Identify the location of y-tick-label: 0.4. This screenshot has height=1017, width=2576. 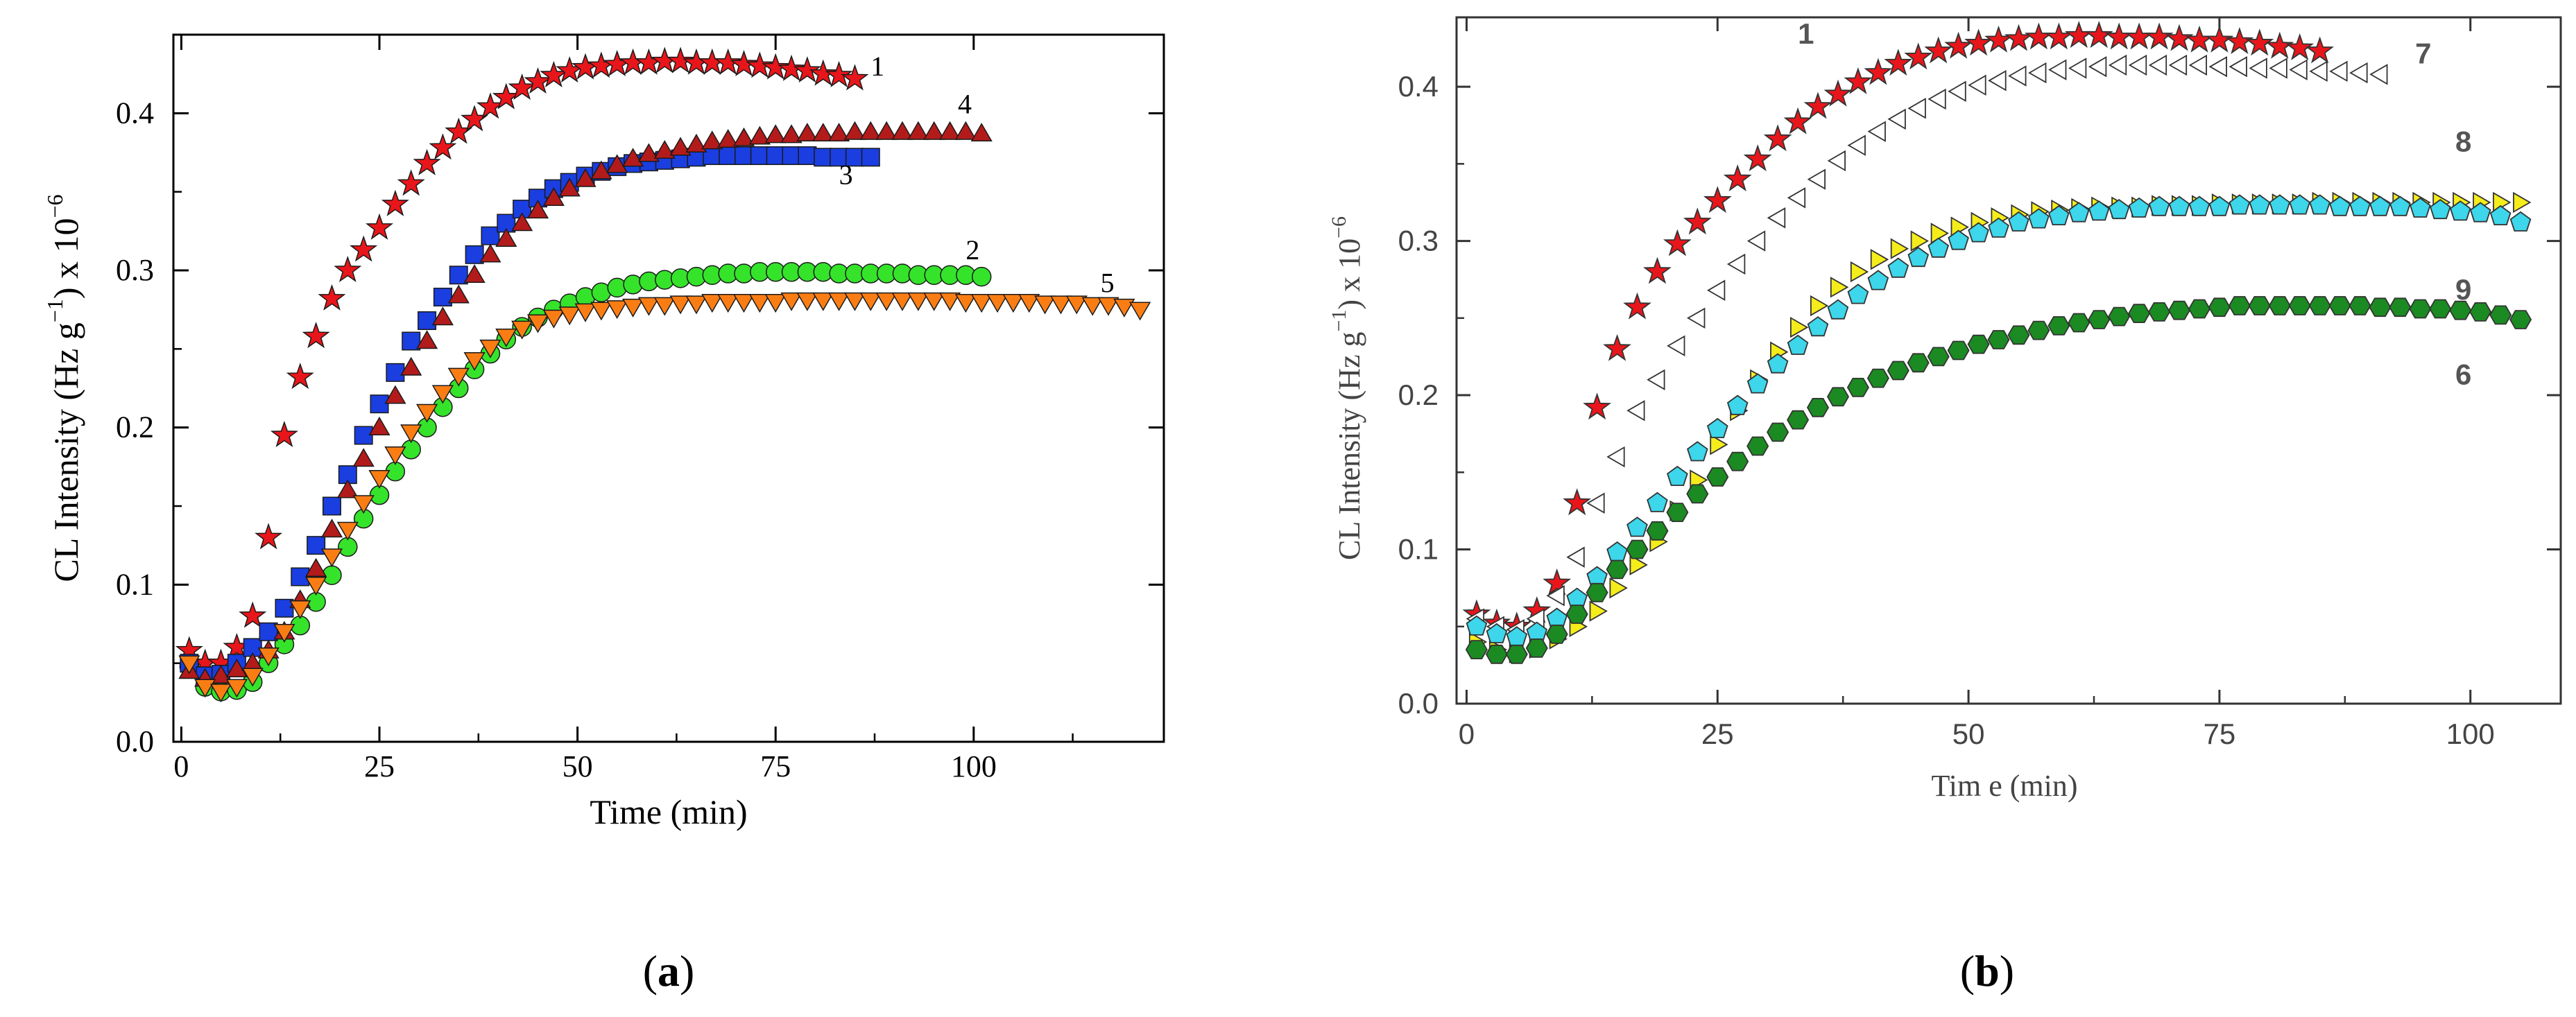
(135, 113).